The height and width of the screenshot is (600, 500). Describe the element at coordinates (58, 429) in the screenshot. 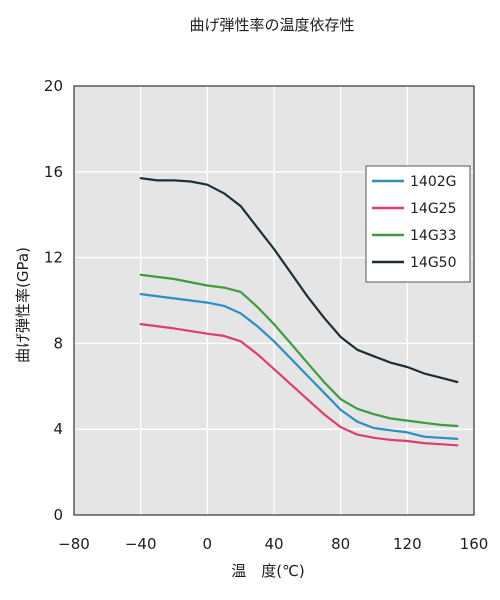

I see `y-tick-label: 4` at that location.